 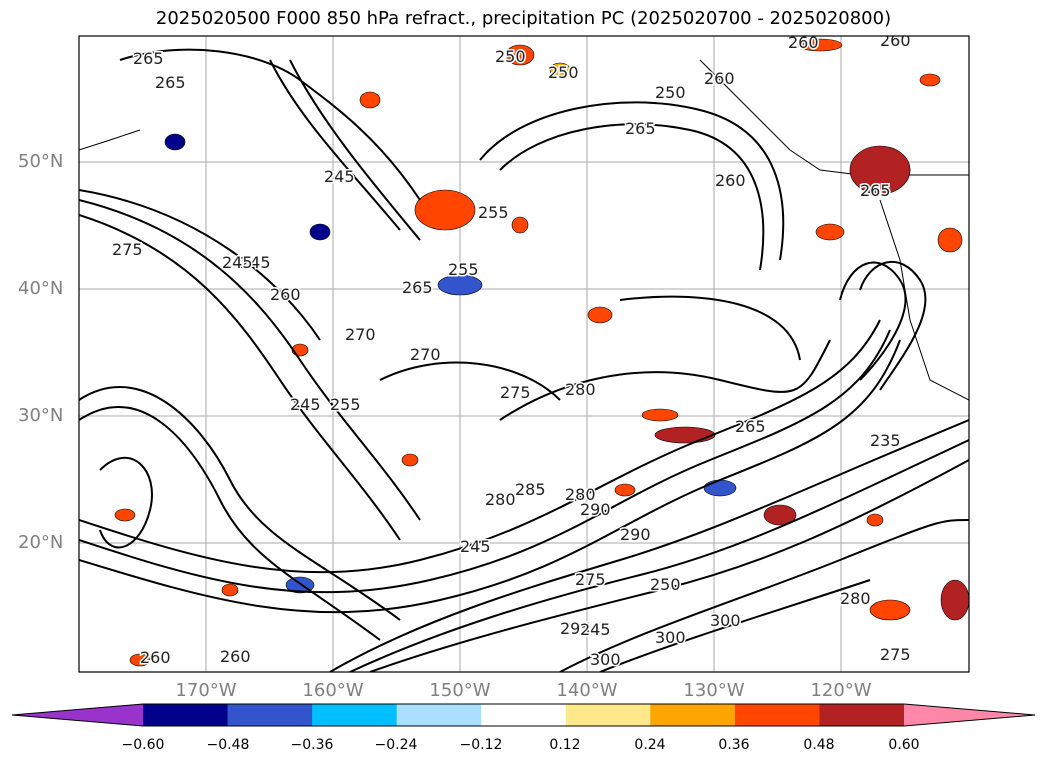 What do you see at coordinates (714, 690) in the screenshot?
I see `lon-label-130w: 130°W` at bounding box center [714, 690].